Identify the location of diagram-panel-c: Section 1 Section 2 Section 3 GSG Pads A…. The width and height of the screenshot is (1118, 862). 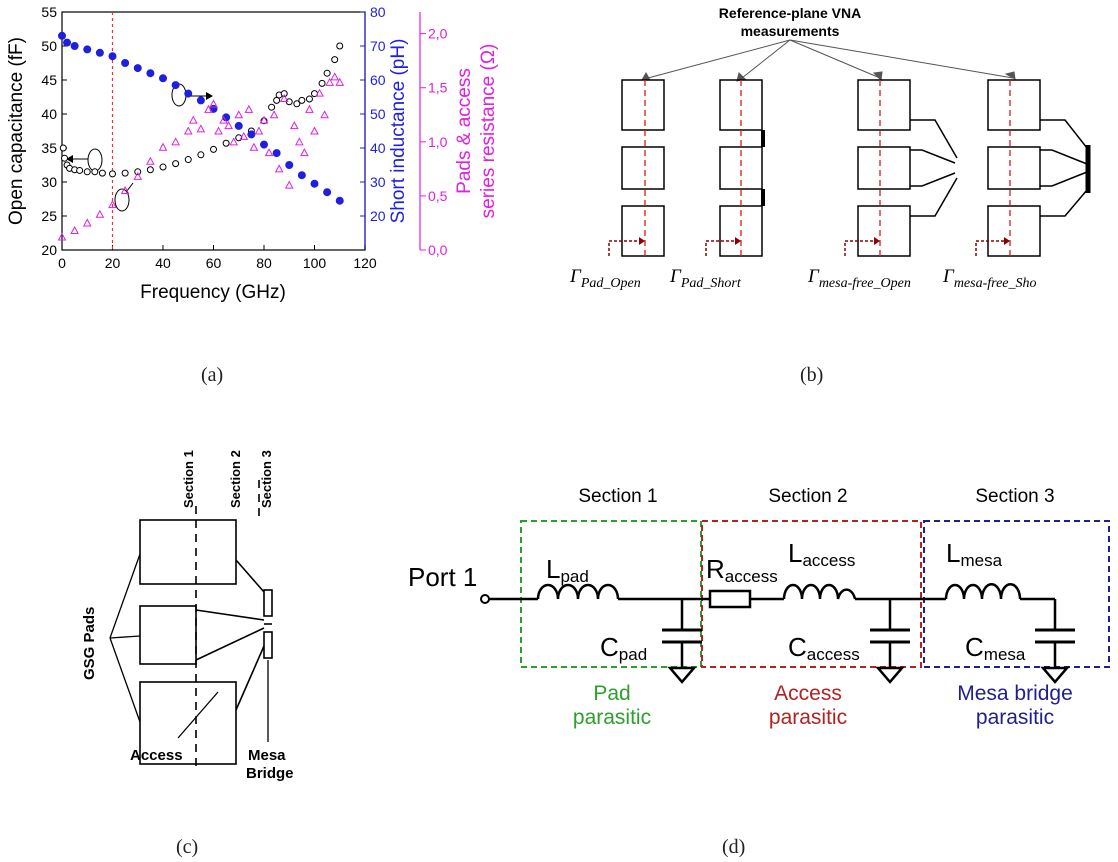
(187, 616).